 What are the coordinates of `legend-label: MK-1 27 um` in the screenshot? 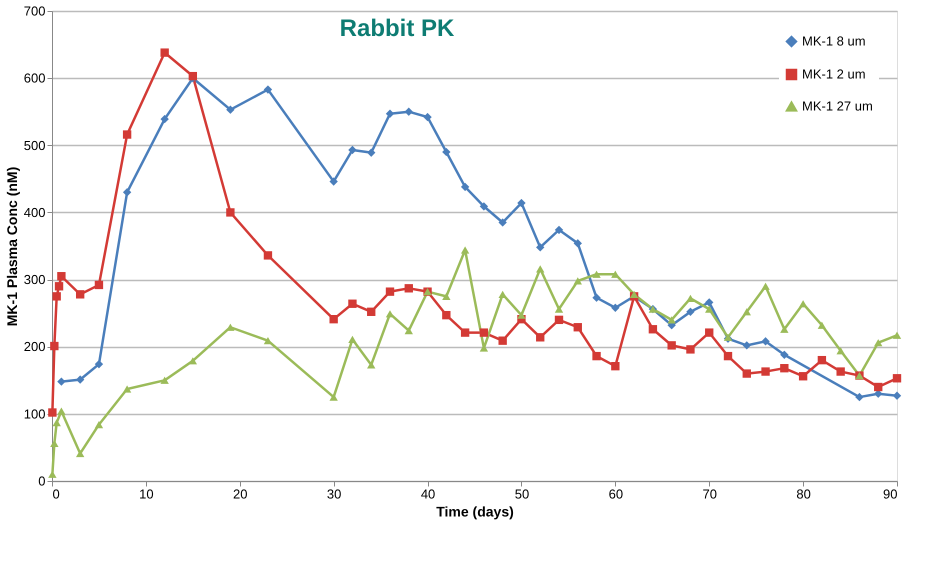 It's located at (837, 106).